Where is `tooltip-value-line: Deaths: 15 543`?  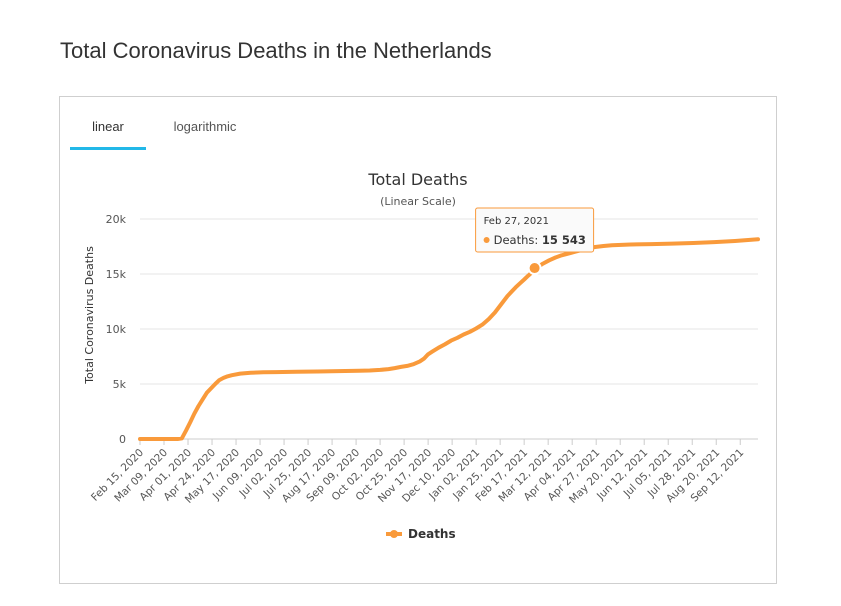 tooltip-value-line: Deaths: 15 543 is located at coordinates (540, 240).